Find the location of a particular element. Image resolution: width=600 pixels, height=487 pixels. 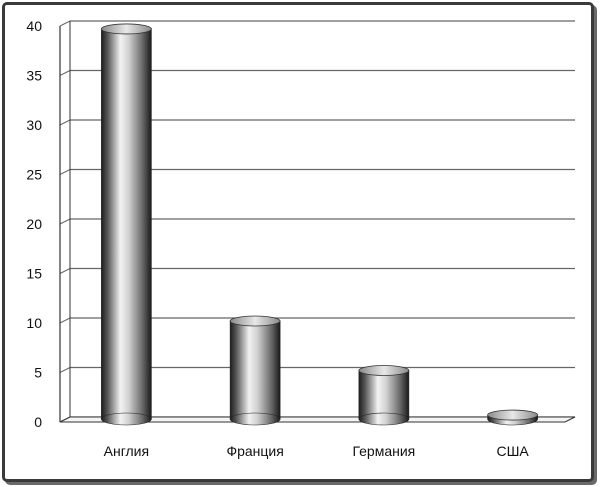

y-tick-label: 25 is located at coordinates (34, 175).